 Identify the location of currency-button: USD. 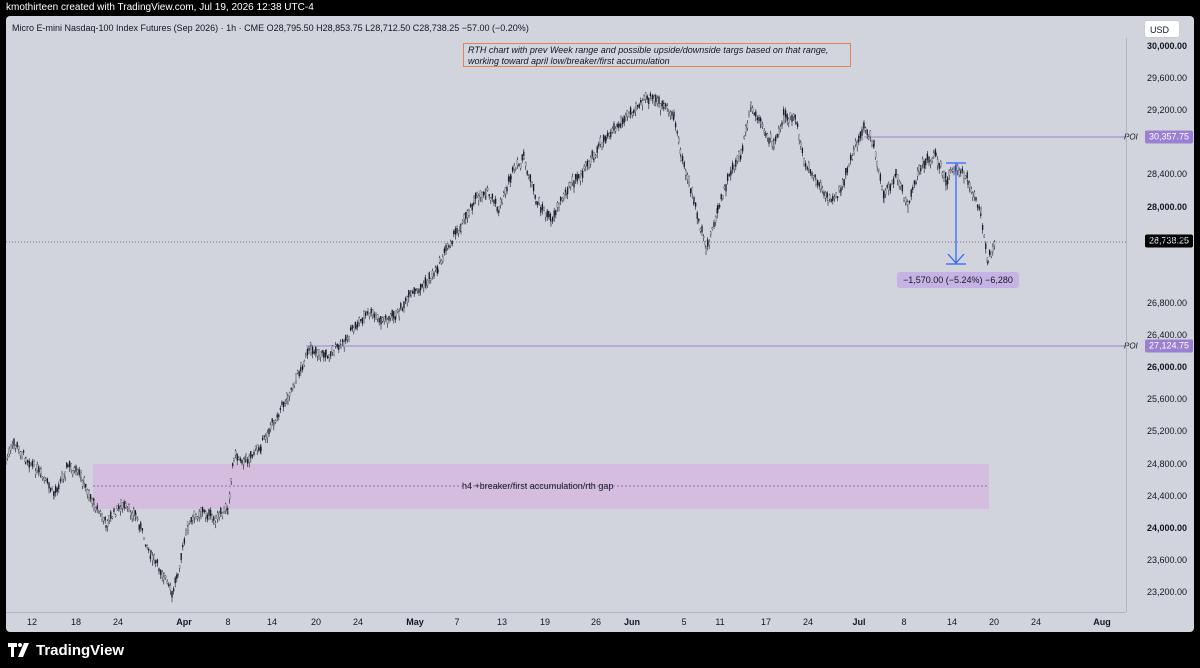
(1162, 29).